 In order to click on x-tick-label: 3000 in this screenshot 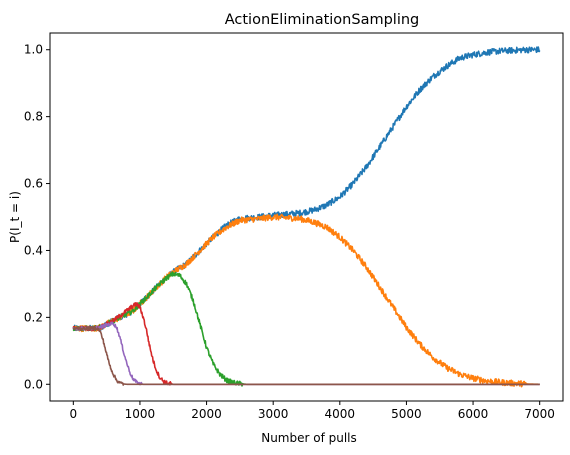, I will do `click(273, 414)`.